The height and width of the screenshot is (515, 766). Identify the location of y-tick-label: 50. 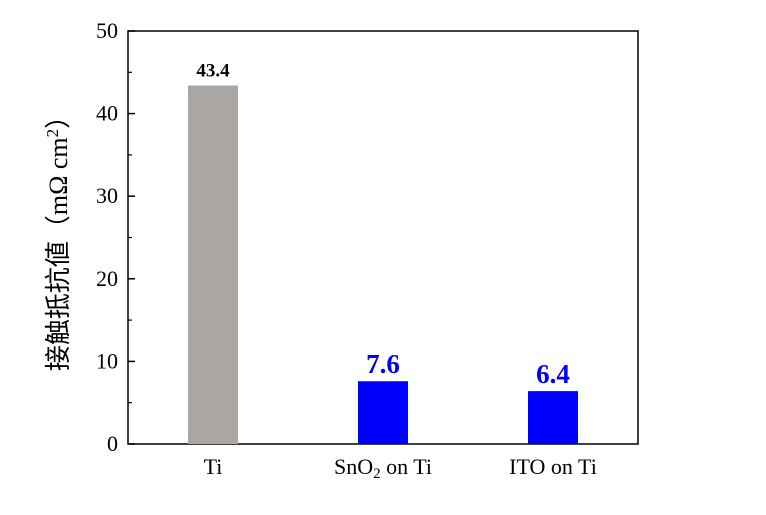
(107, 30).